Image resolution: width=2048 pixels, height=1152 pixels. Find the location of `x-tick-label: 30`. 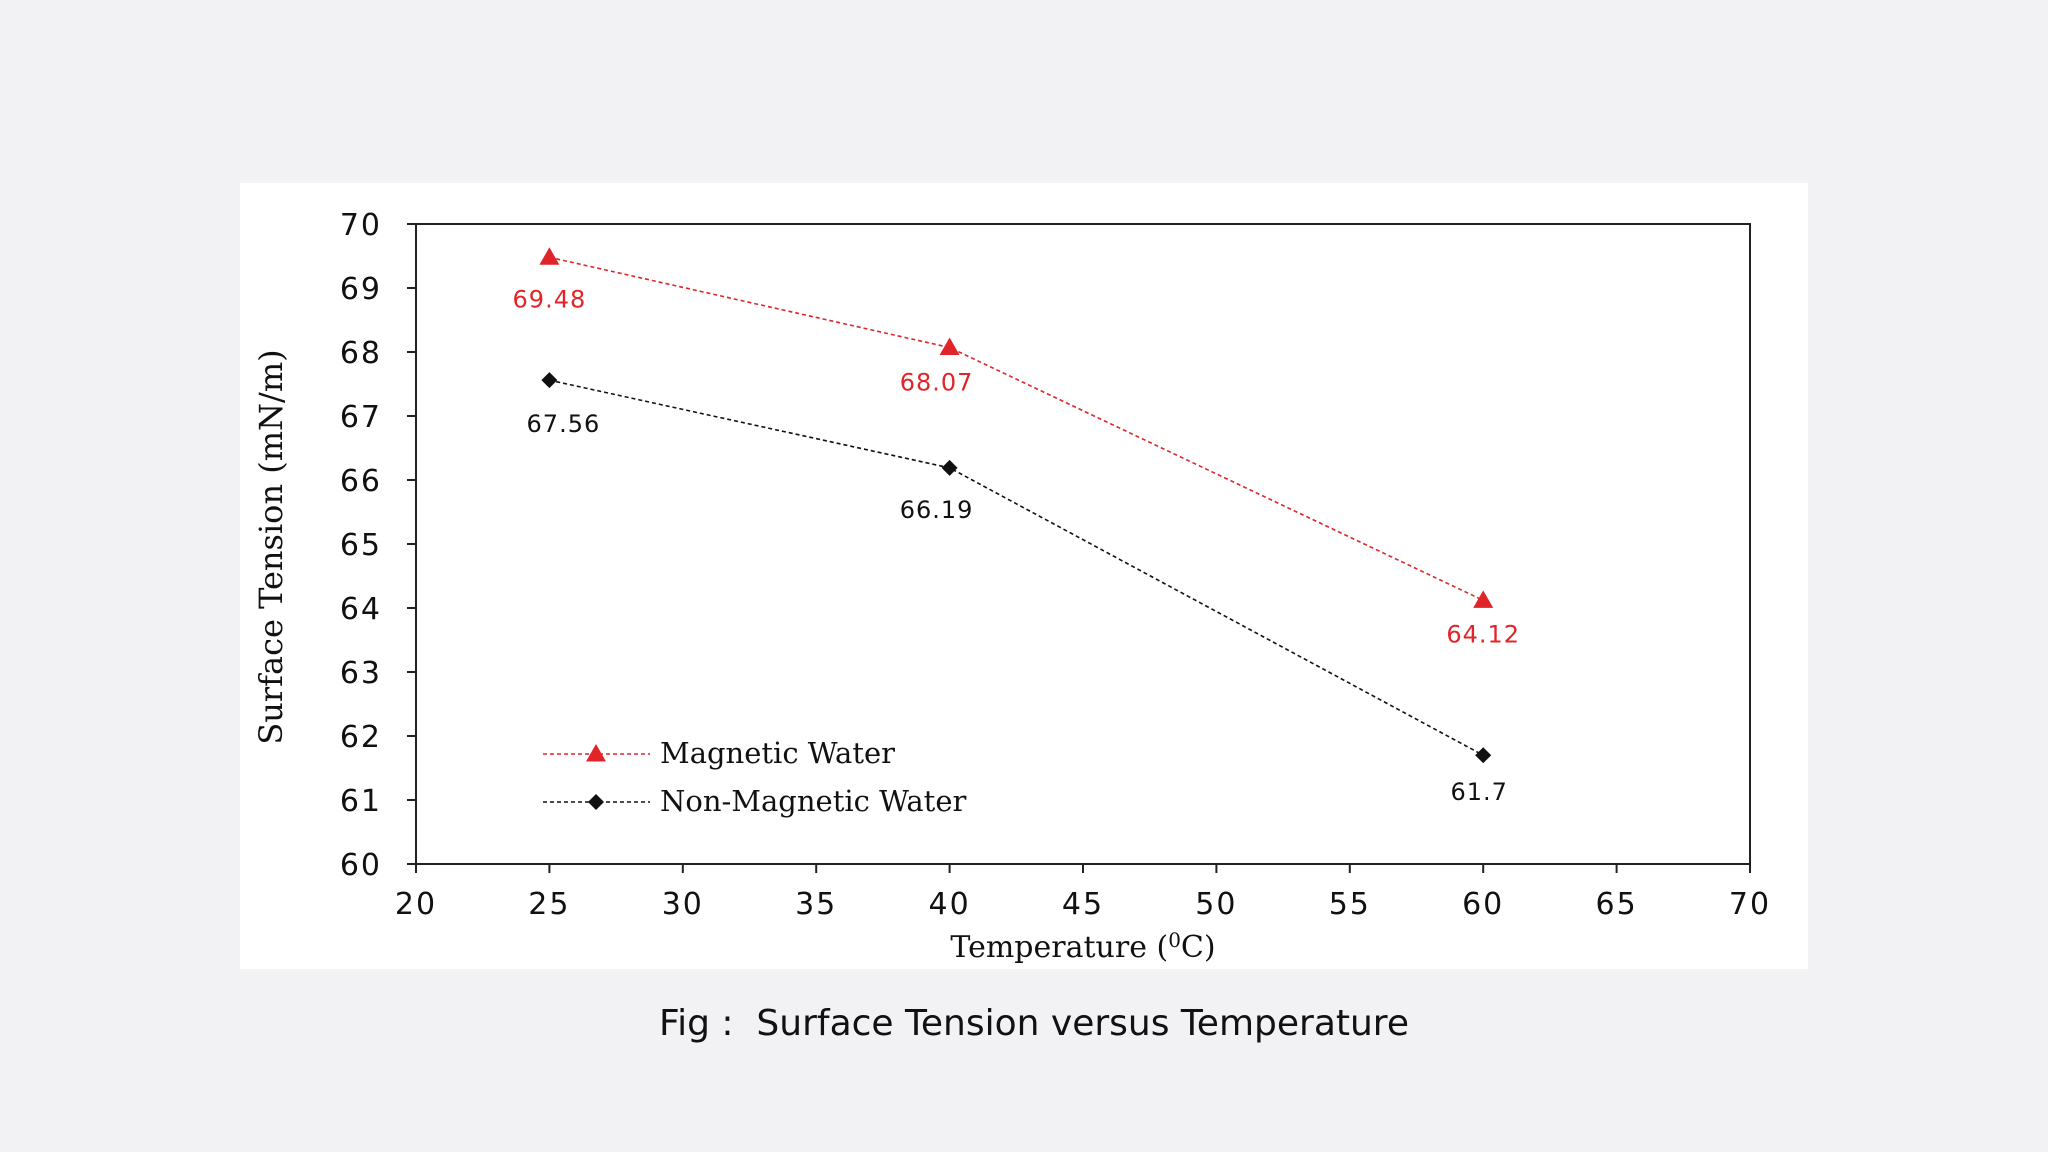

x-tick-label: 30 is located at coordinates (683, 904).